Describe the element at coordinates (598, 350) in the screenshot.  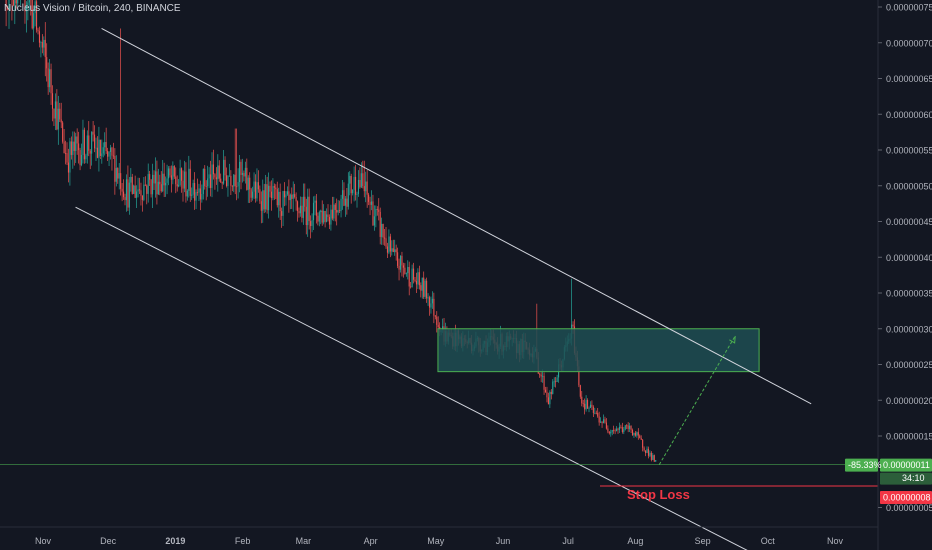
I see `target-zone` at that location.